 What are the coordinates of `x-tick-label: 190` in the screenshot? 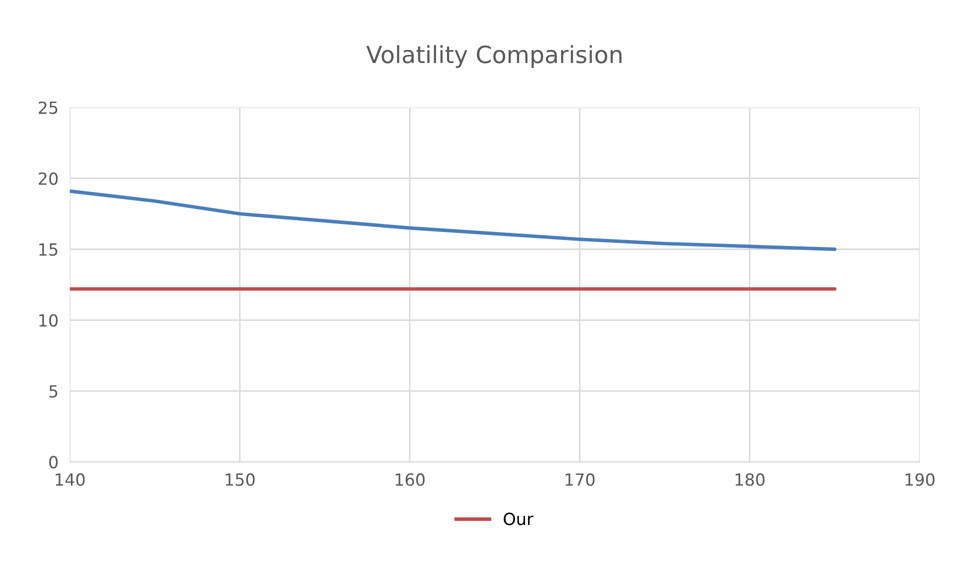 It's located at (920, 479).